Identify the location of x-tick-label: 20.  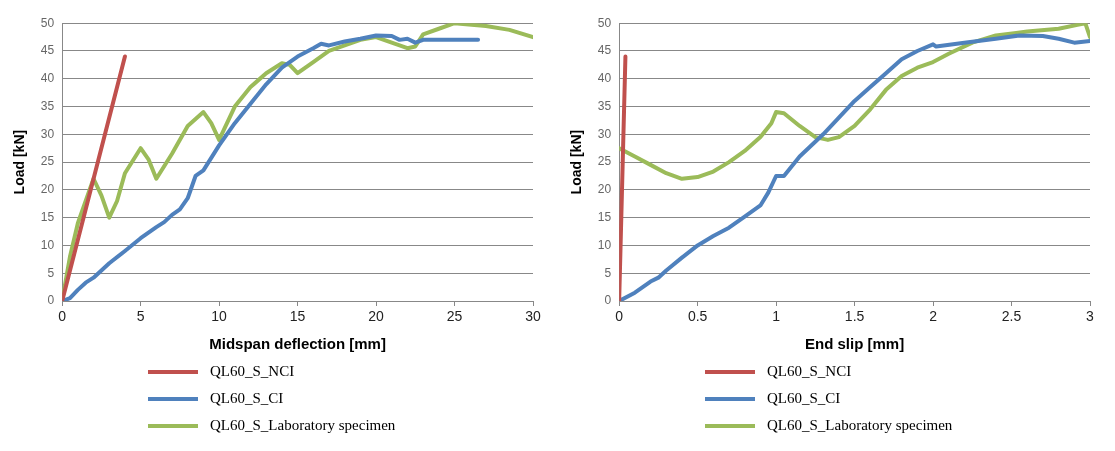
(376, 315).